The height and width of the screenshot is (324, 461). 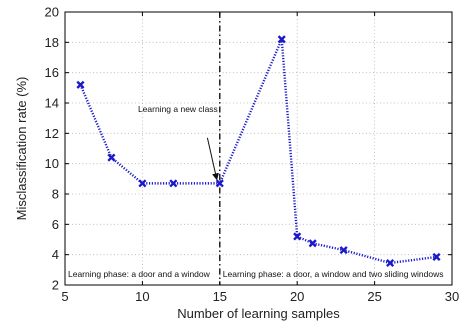 What do you see at coordinates (21, 149) in the screenshot?
I see `y-axis-label: Misclassification rate (%)` at bounding box center [21, 149].